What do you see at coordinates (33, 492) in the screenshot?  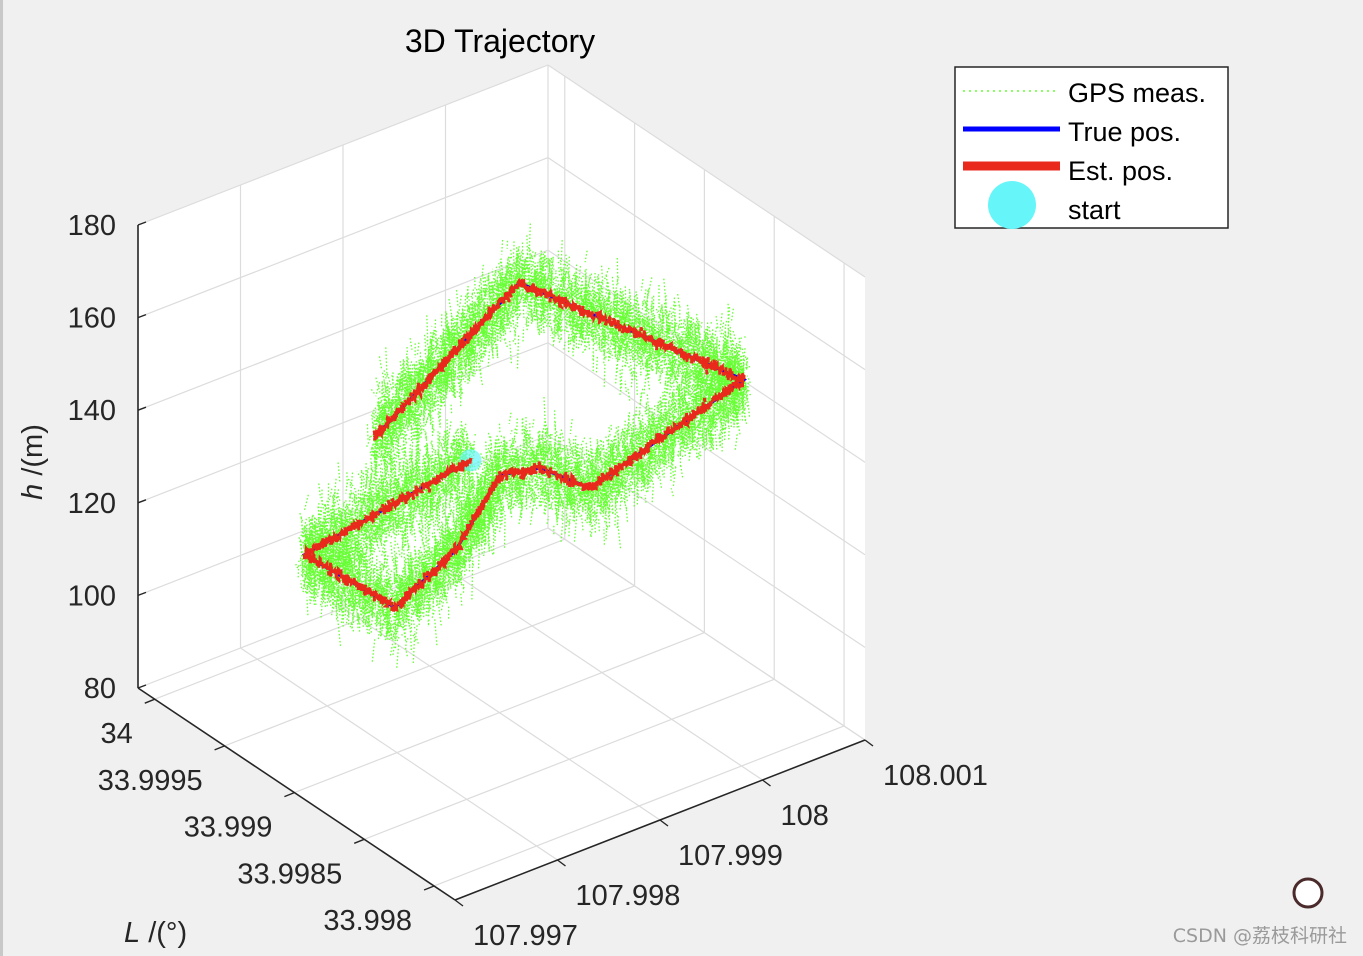 I see `z-axis-label-var: h` at bounding box center [33, 492].